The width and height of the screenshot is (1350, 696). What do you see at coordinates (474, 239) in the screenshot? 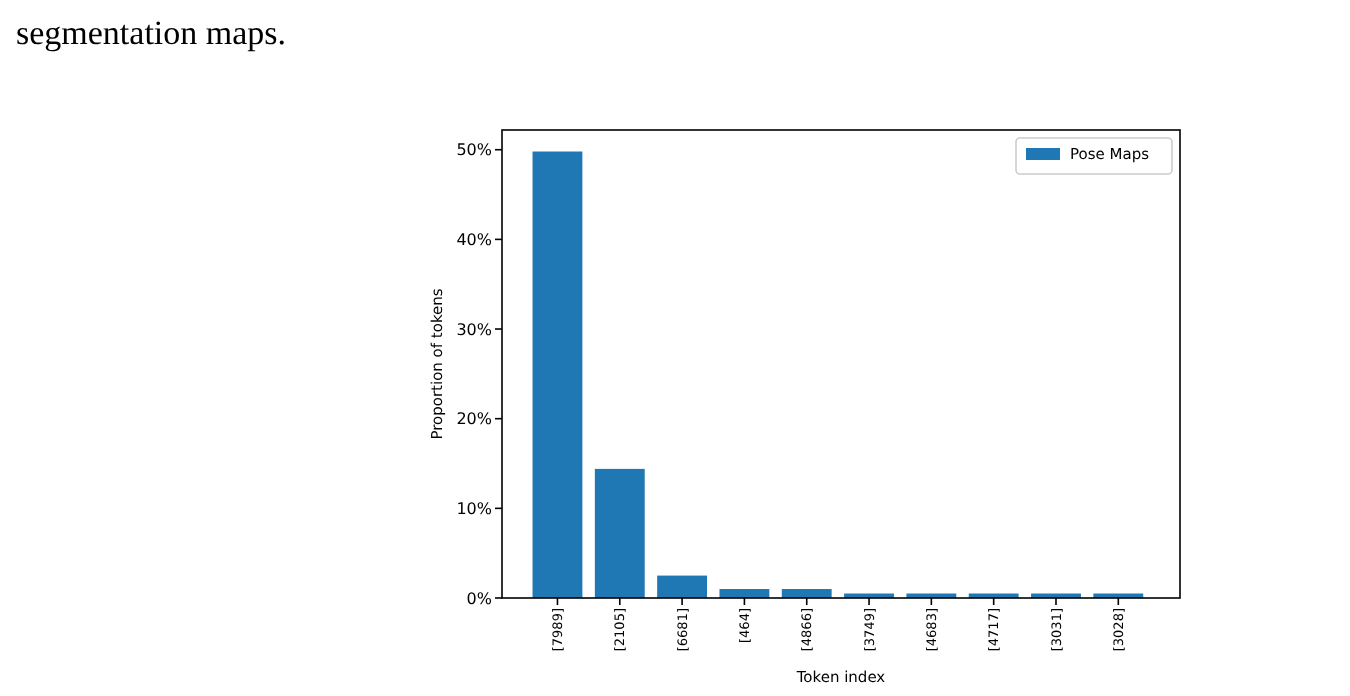
I see `y-tick-label: 40%` at bounding box center [474, 239].